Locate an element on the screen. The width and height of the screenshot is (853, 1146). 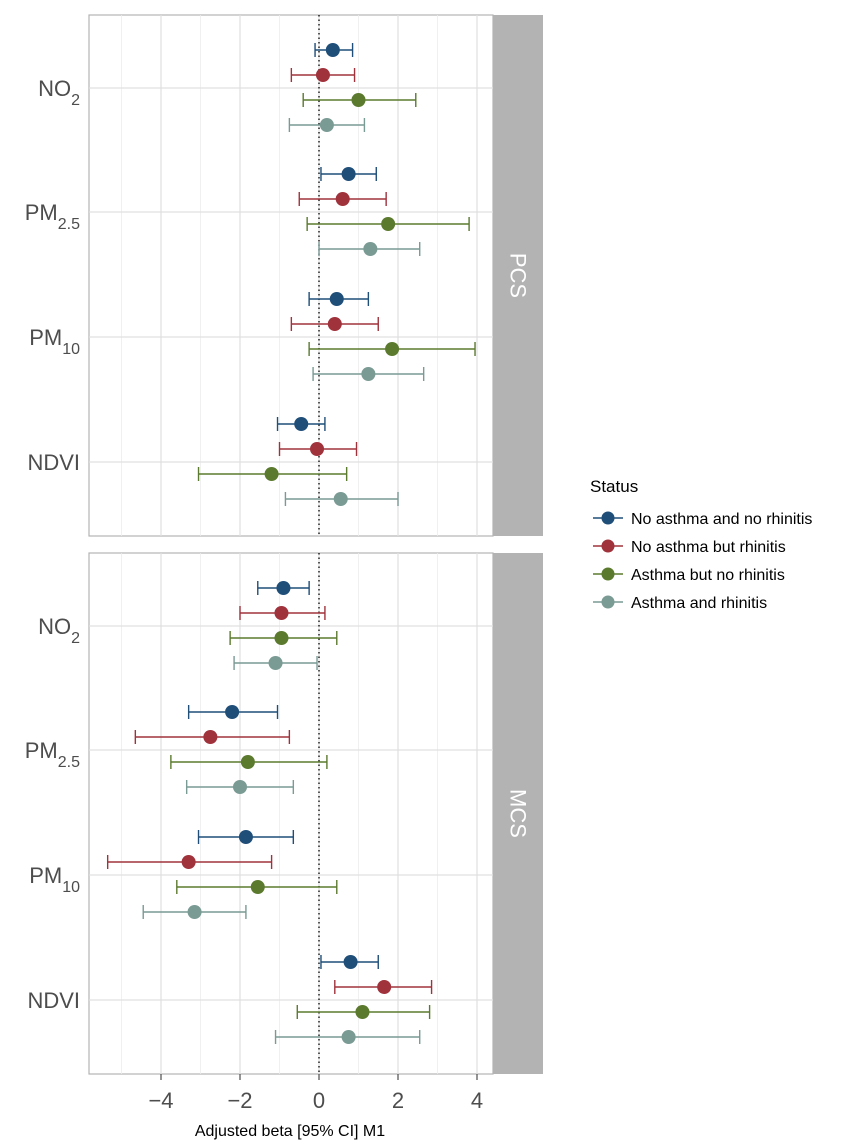
legend-entry: Asthma but no rhinitis is located at coordinates (689, 575).